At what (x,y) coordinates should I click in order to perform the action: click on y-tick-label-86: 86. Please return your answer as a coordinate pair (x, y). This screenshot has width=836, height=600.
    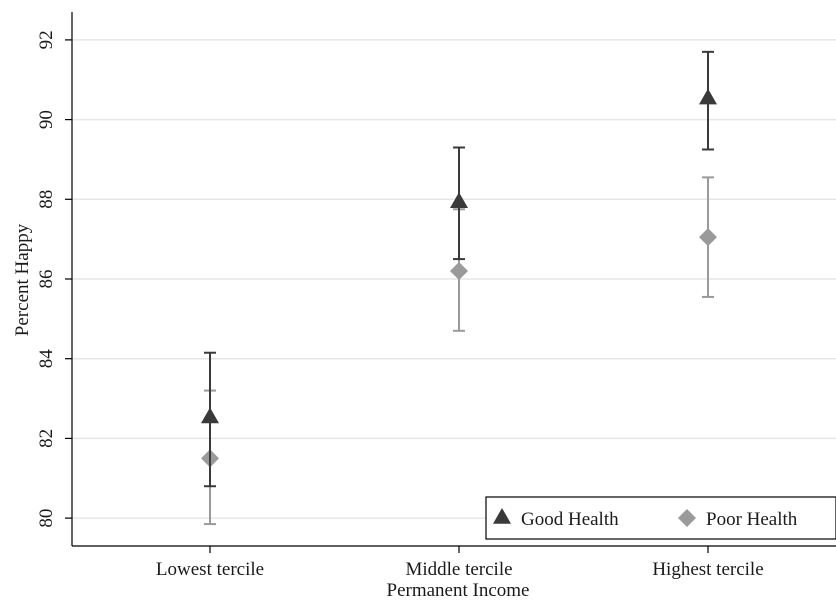
    Looking at the image, I should click on (46, 279).